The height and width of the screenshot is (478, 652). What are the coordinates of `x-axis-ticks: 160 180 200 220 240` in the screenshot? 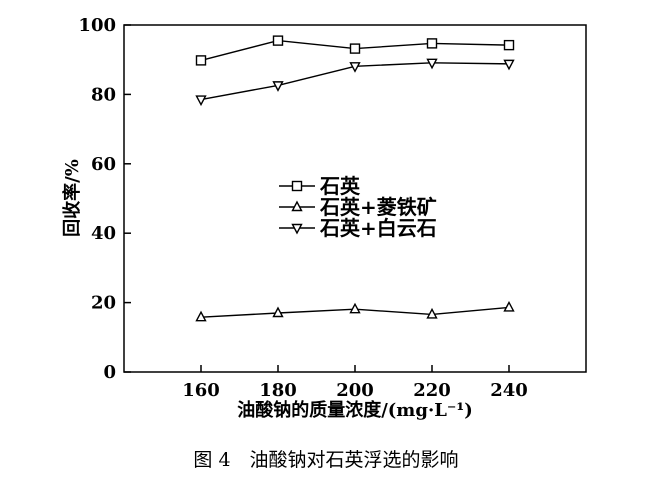 It's located at (355, 383).